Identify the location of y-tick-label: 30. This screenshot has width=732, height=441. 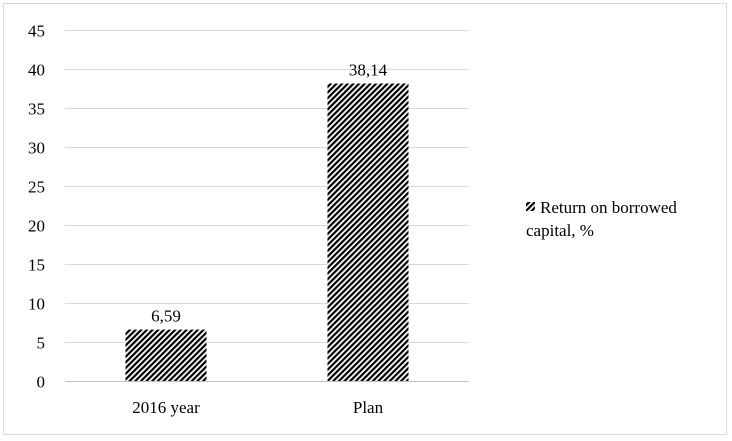
(36, 148).